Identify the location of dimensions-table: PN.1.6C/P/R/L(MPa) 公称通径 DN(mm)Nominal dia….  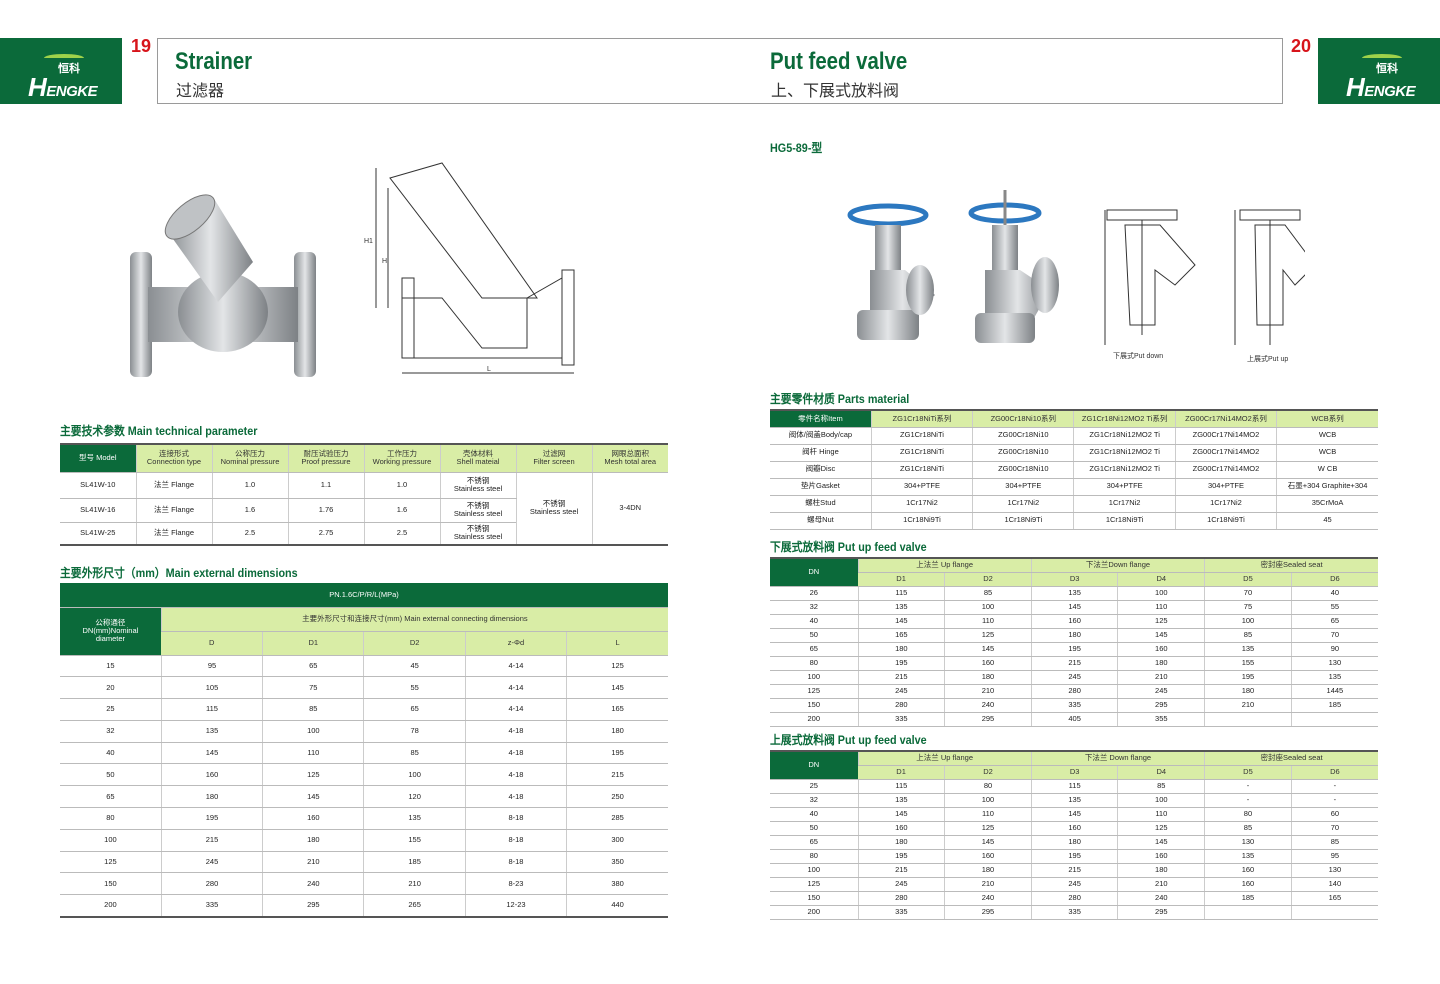
(364, 750).